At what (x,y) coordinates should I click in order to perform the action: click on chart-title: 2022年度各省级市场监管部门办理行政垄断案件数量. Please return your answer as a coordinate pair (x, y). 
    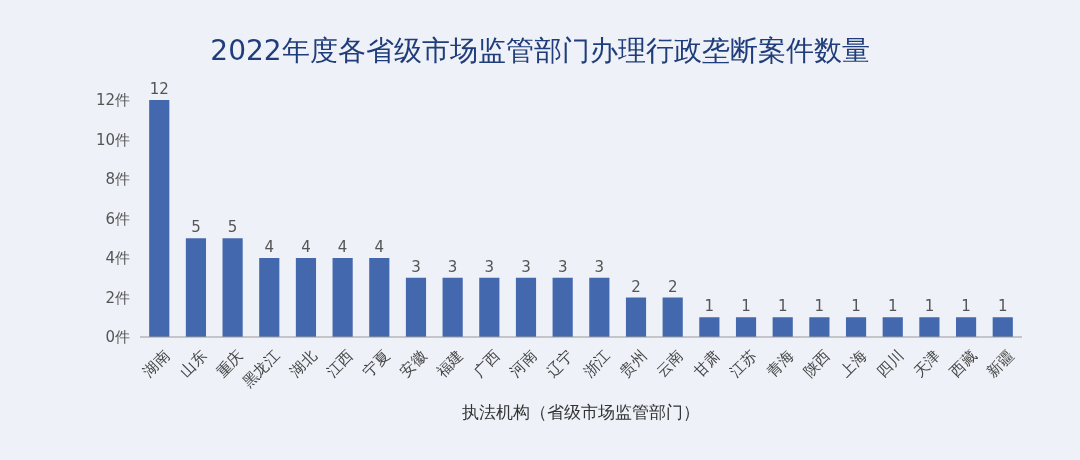
    Looking at the image, I should click on (540, 50).